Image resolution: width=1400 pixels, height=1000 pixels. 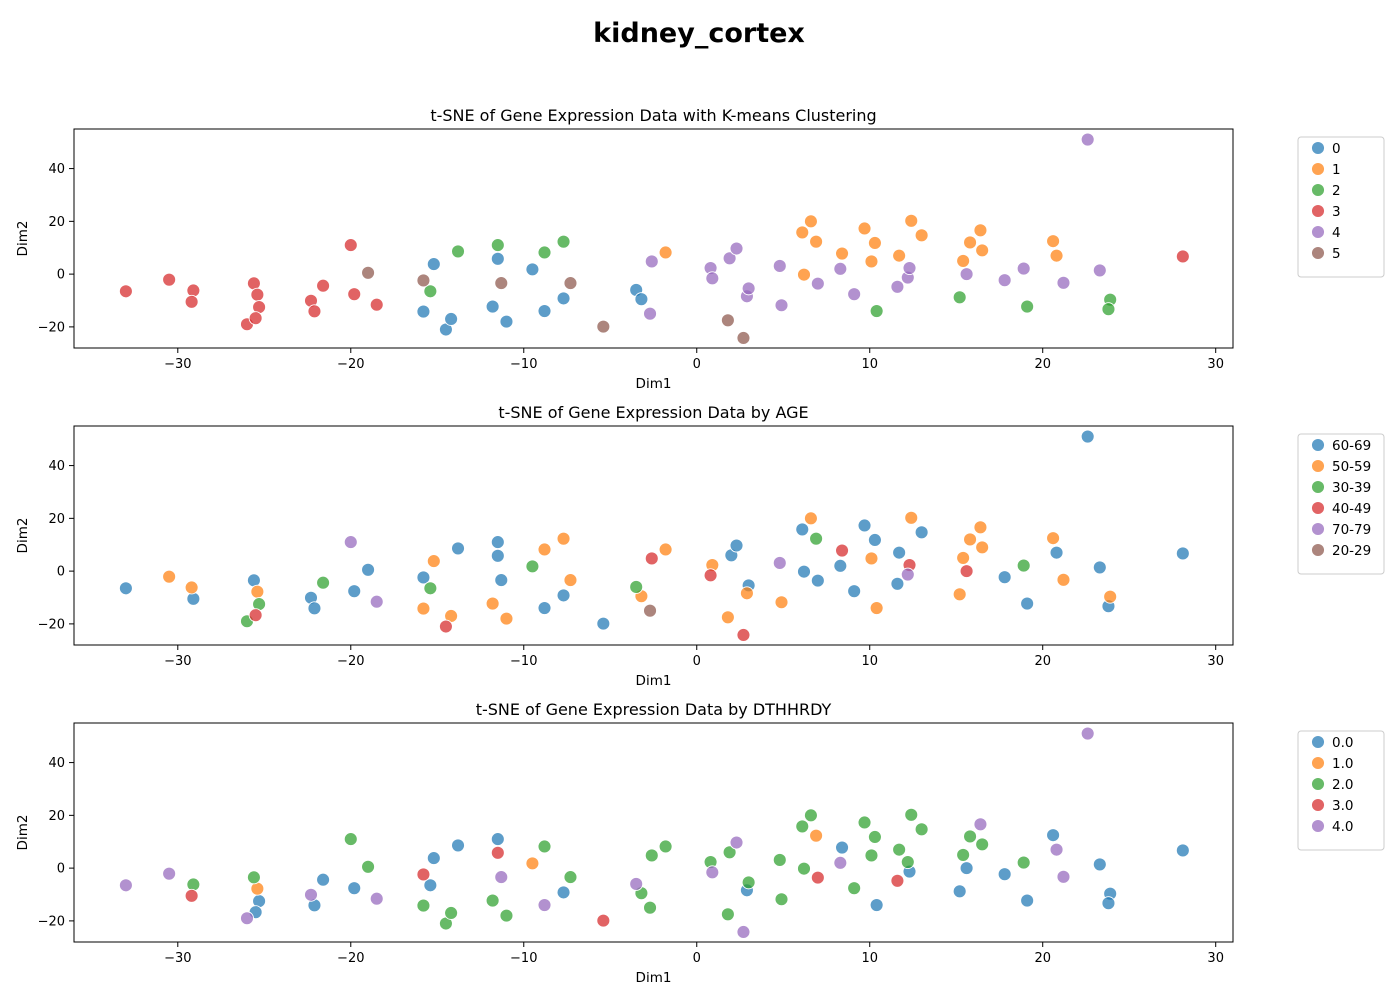 I want to click on legend-label: 0.0, so click(x=1342, y=743).